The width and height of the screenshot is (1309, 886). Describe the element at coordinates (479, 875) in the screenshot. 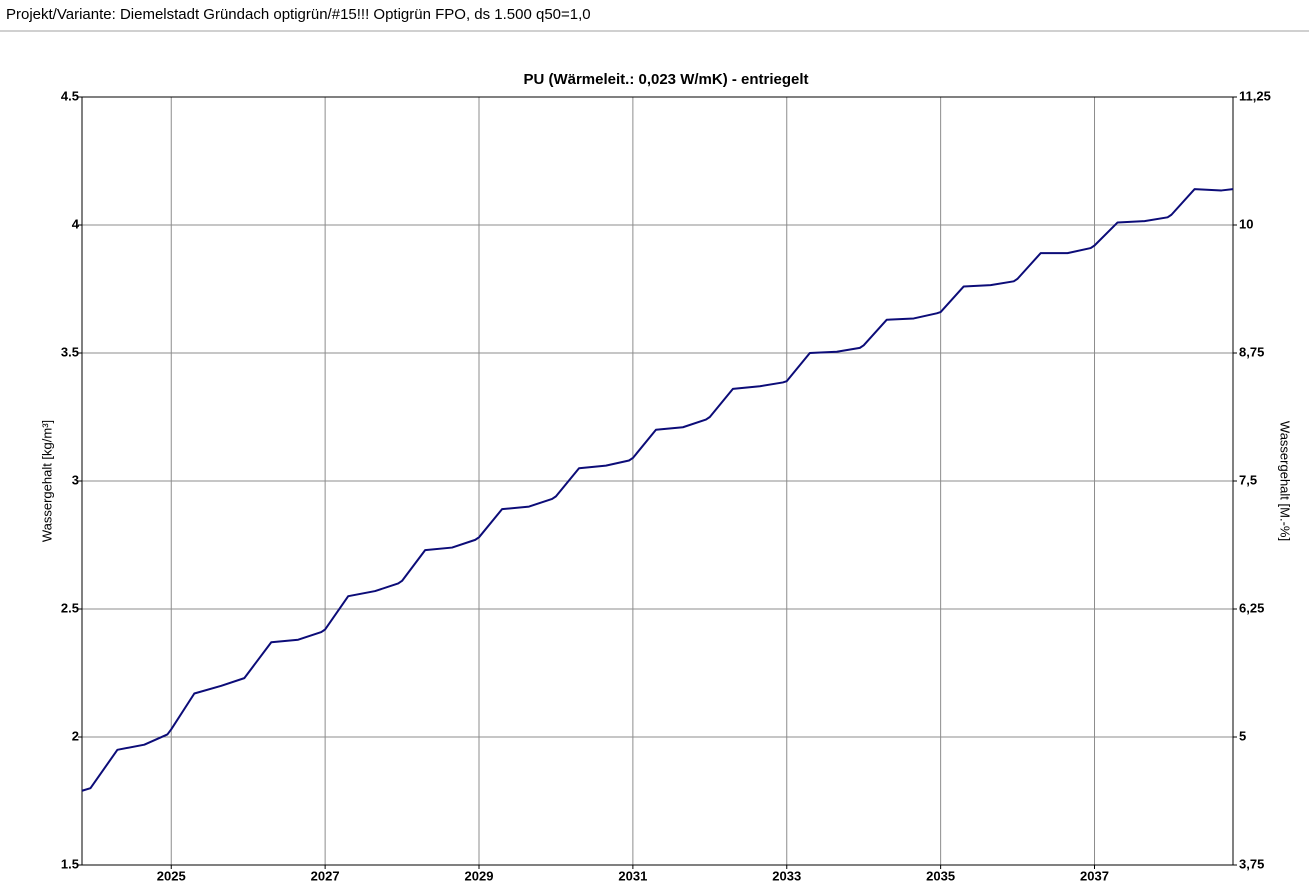

I see `x-tick-label: 2029` at that location.